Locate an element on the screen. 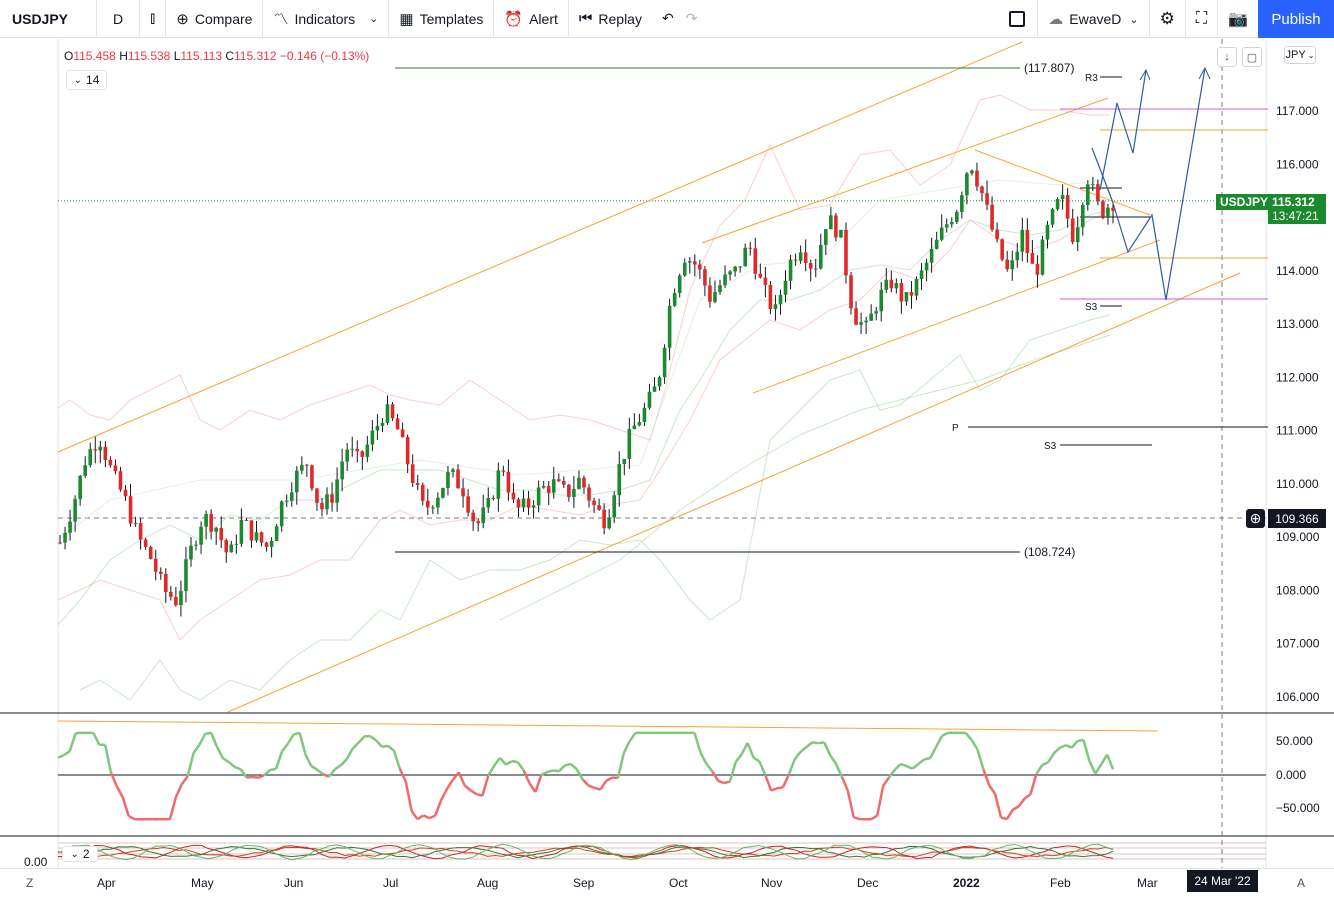  maximize-icon: ▢ is located at coordinates (1252, 57).